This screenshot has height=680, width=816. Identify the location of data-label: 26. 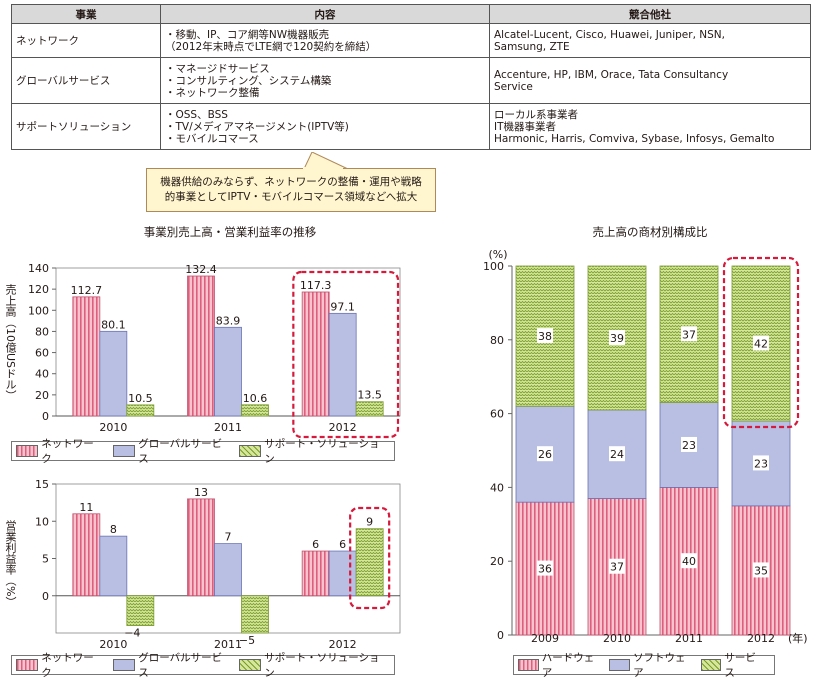
(545, 454).